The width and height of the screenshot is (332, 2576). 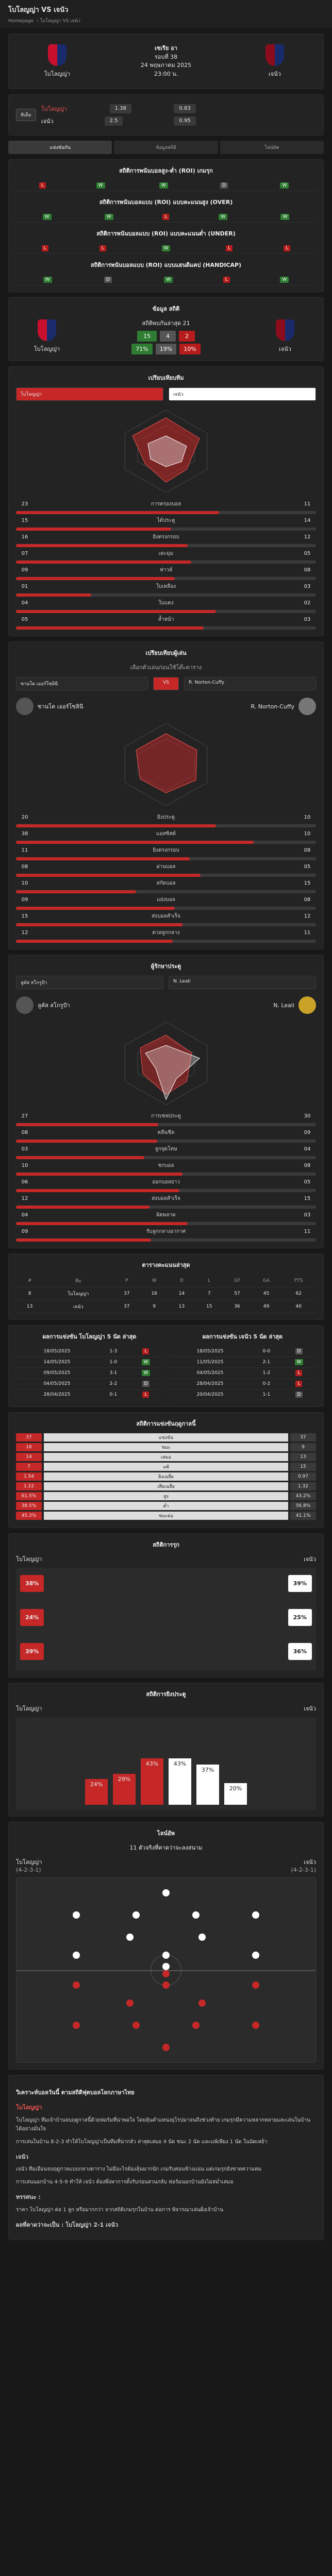 What do you see at coordinates (21, 21) in the screenshot?
I see `breadcrumb-home: Homepage` at bounding box center [21, 21].